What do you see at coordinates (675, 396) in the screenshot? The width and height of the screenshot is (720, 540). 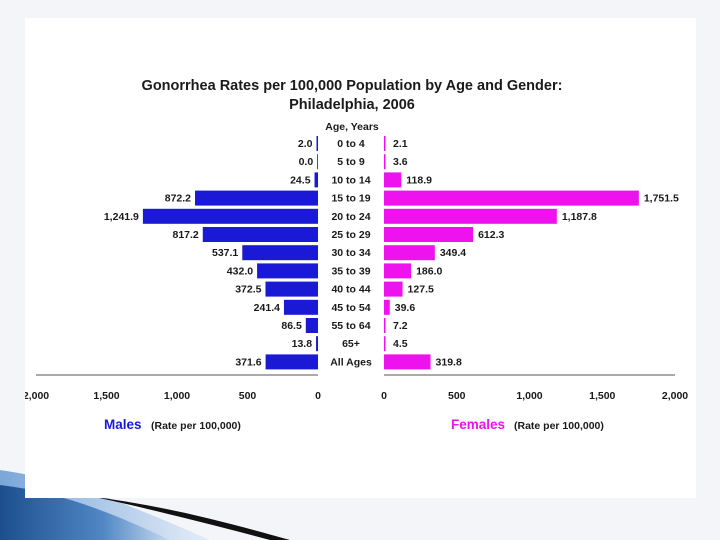 I see `tick-females-4: 2,000` at bounding box center [675, 396].